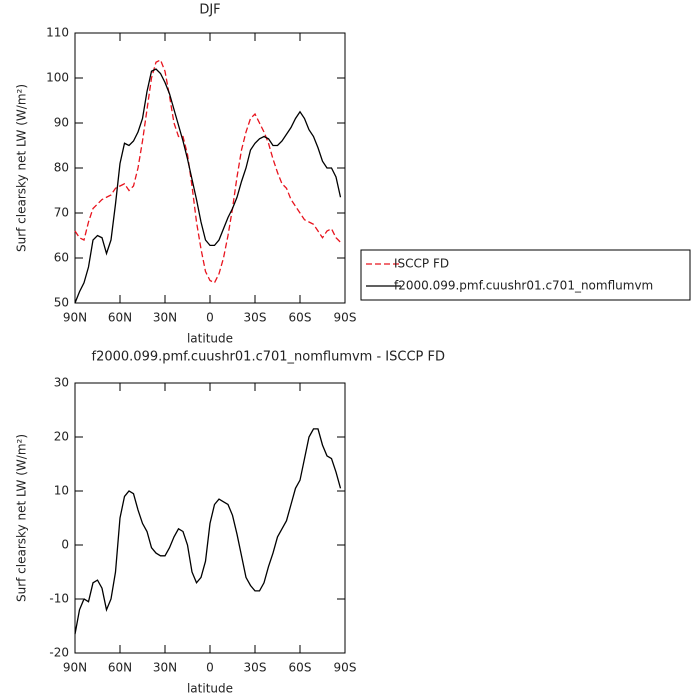 Image resolution: width=700 pixels, height=700 pixels. What do you see at coordinates (421, 264) in the screenshot?
I see `legend-label: ISCCP FD` at bounding box center [421, 264].